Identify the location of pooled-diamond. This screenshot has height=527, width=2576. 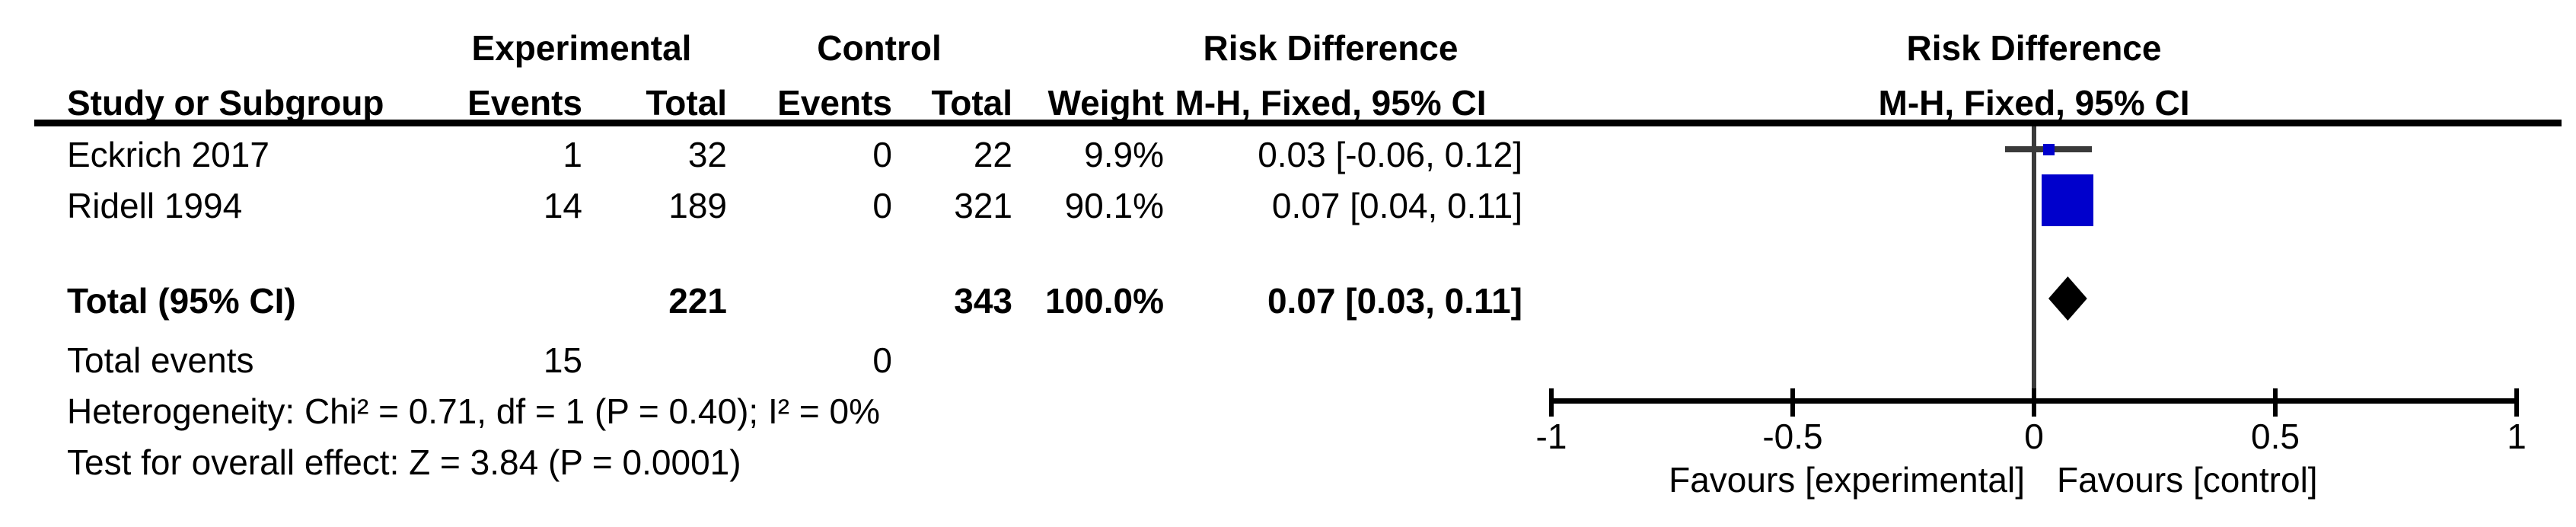
(2067, 298).